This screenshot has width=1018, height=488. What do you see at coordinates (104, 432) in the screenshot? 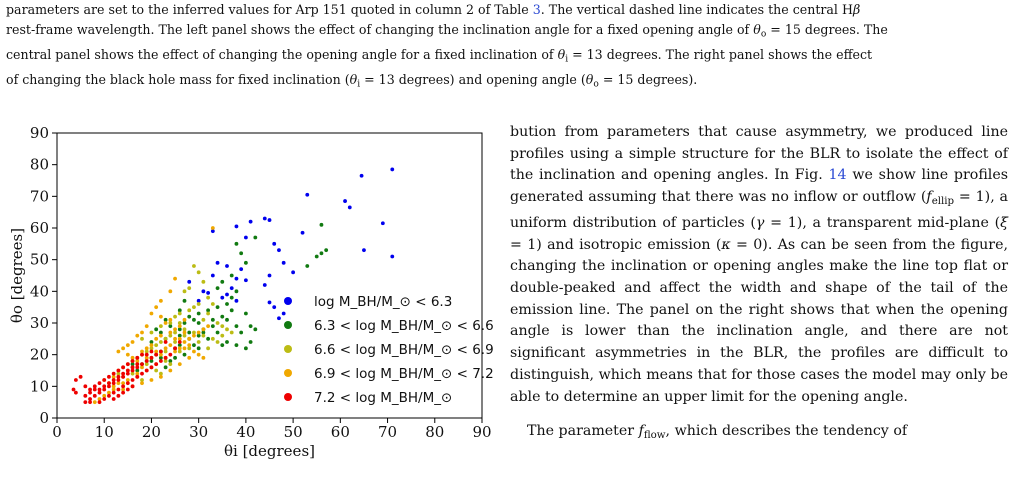
I see `x-tick-label: 10` at bounding box center [104, 432].